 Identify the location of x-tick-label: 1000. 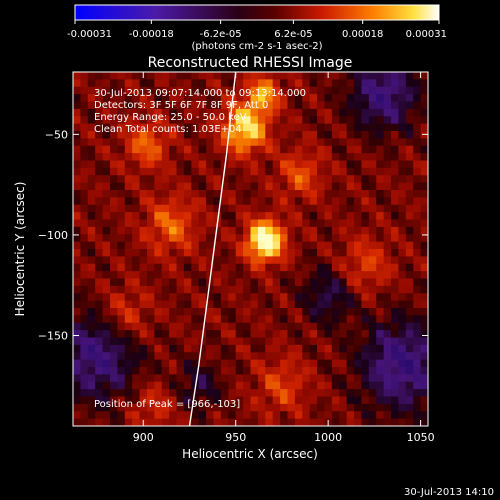
(328, 437).